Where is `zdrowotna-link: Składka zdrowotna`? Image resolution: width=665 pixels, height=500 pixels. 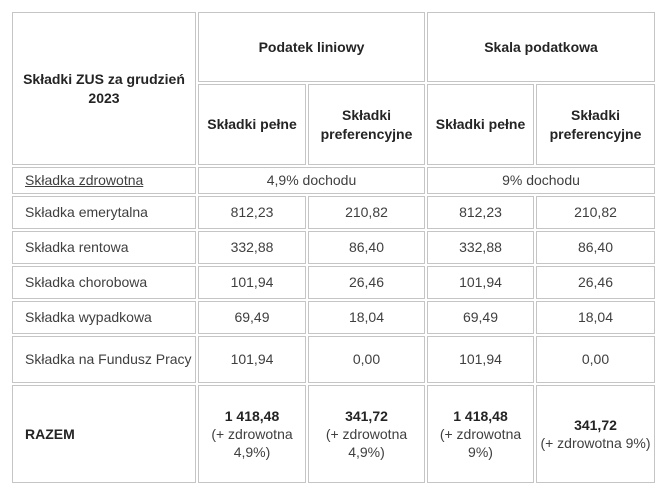 zdrowotna-link: Składka zdrowotna is located at coordinates (84, 180).